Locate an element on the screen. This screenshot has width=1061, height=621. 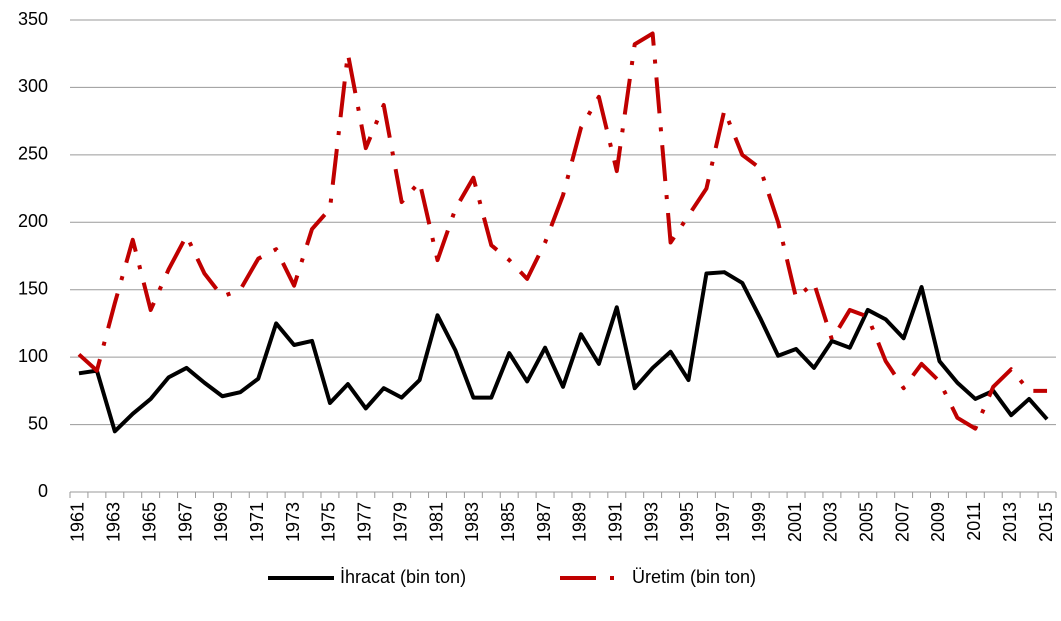
x-tick-label: 1995 is located at coordinates (687, 522).